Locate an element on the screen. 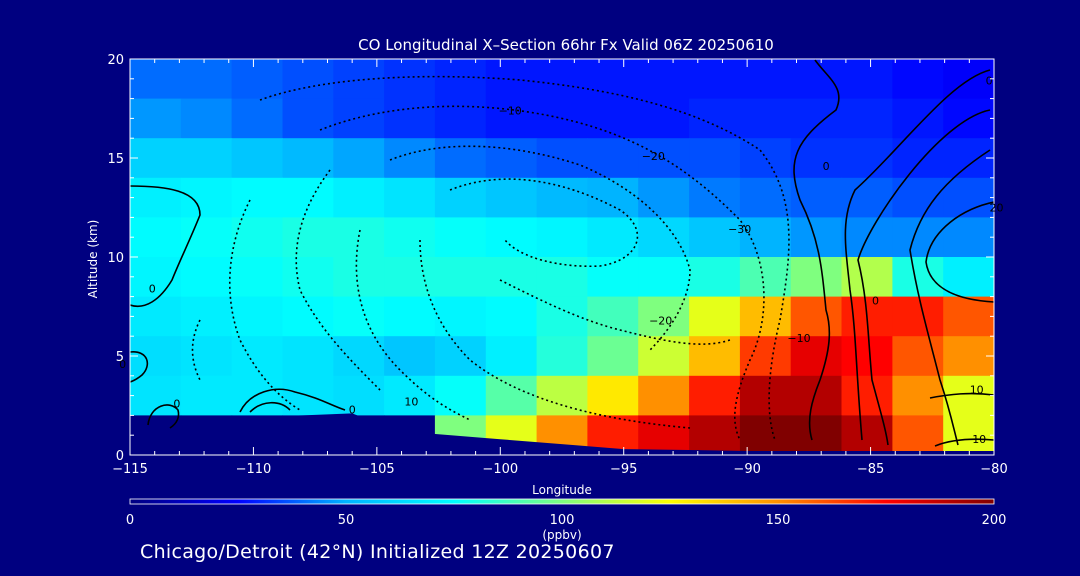  x-axis-label: Longitude is located at coordinates (562, 490).